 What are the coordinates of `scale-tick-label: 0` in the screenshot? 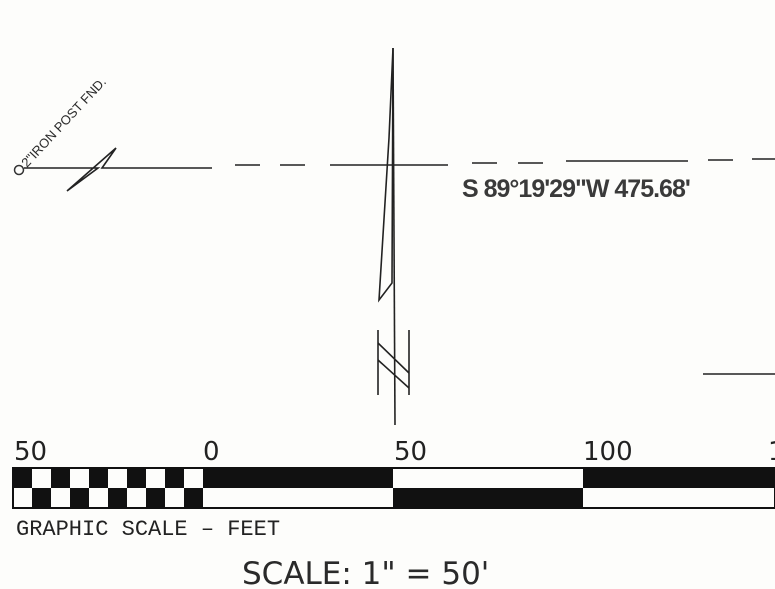 It's located at (211, 452).